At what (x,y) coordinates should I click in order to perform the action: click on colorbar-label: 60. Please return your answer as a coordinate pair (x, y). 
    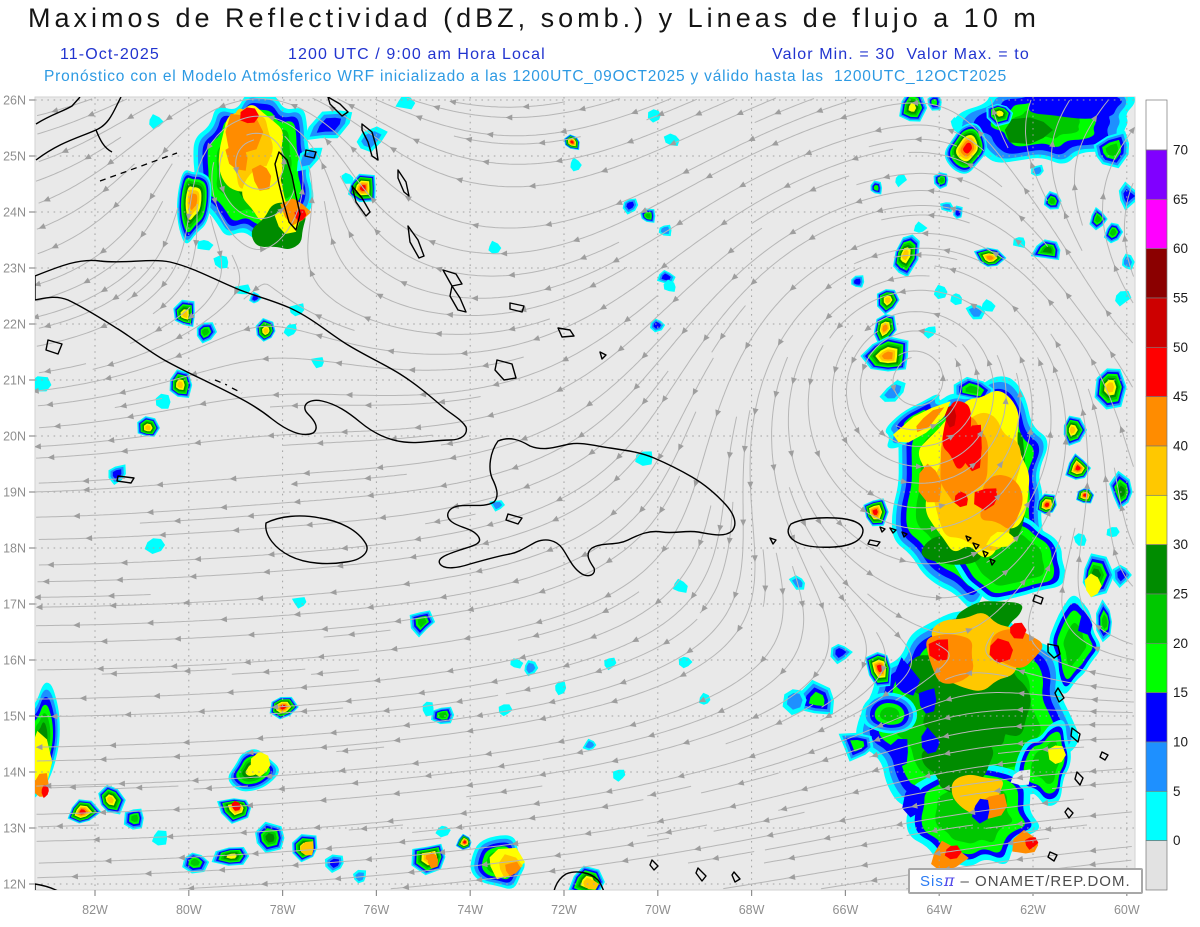
    Looking at the image, I should click on (1180, 248).